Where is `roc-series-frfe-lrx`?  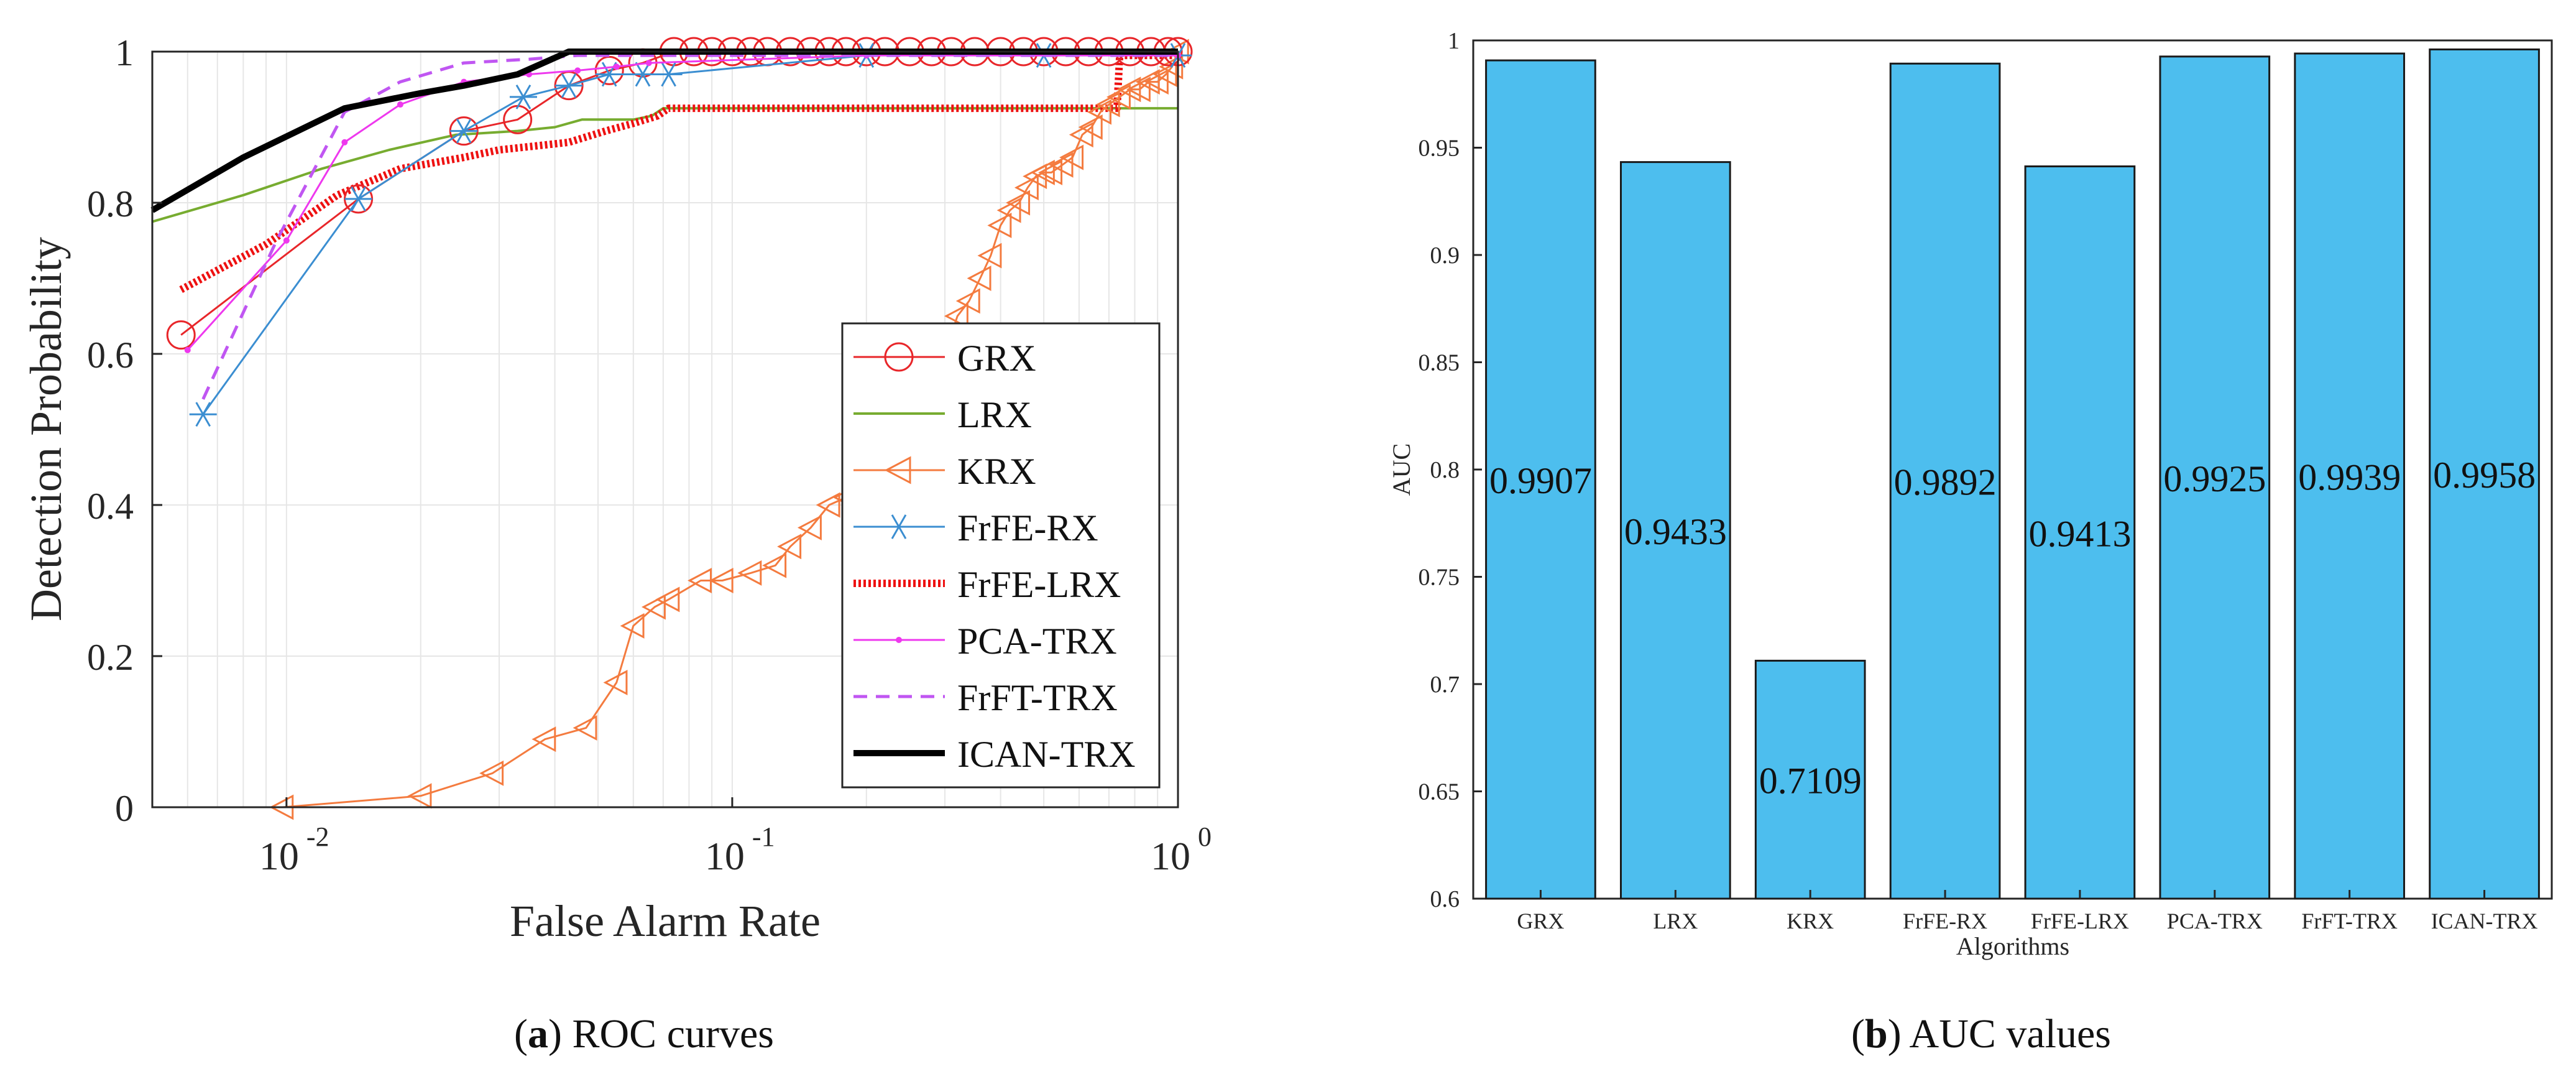 roc-series-frfe-lrx is located at coordinates (678, 173).